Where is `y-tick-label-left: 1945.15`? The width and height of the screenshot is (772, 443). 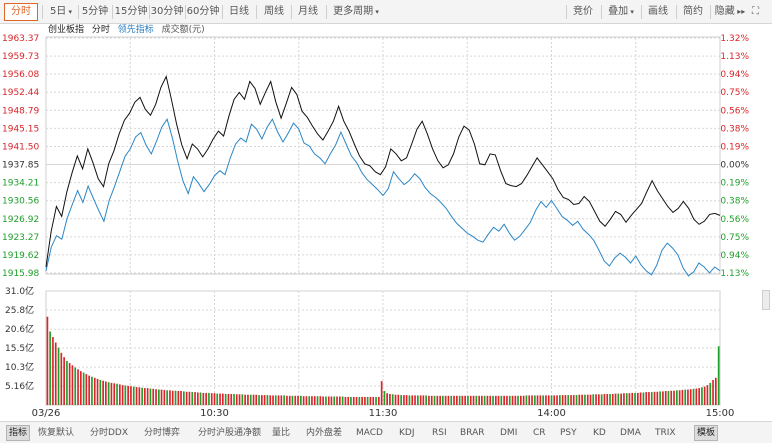
y-tick-label-left: 1945.15 is located at coordinates (20, 129).